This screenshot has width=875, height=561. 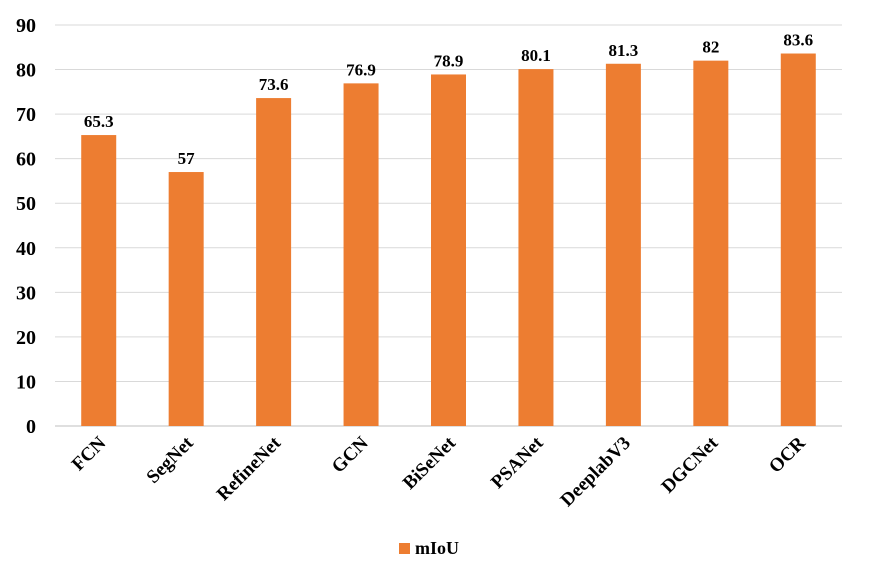 What do you see at coordinates (26, 160) in the screenshot?
I see `y-tick-label-60: 60` at bounding box center [26, 160].